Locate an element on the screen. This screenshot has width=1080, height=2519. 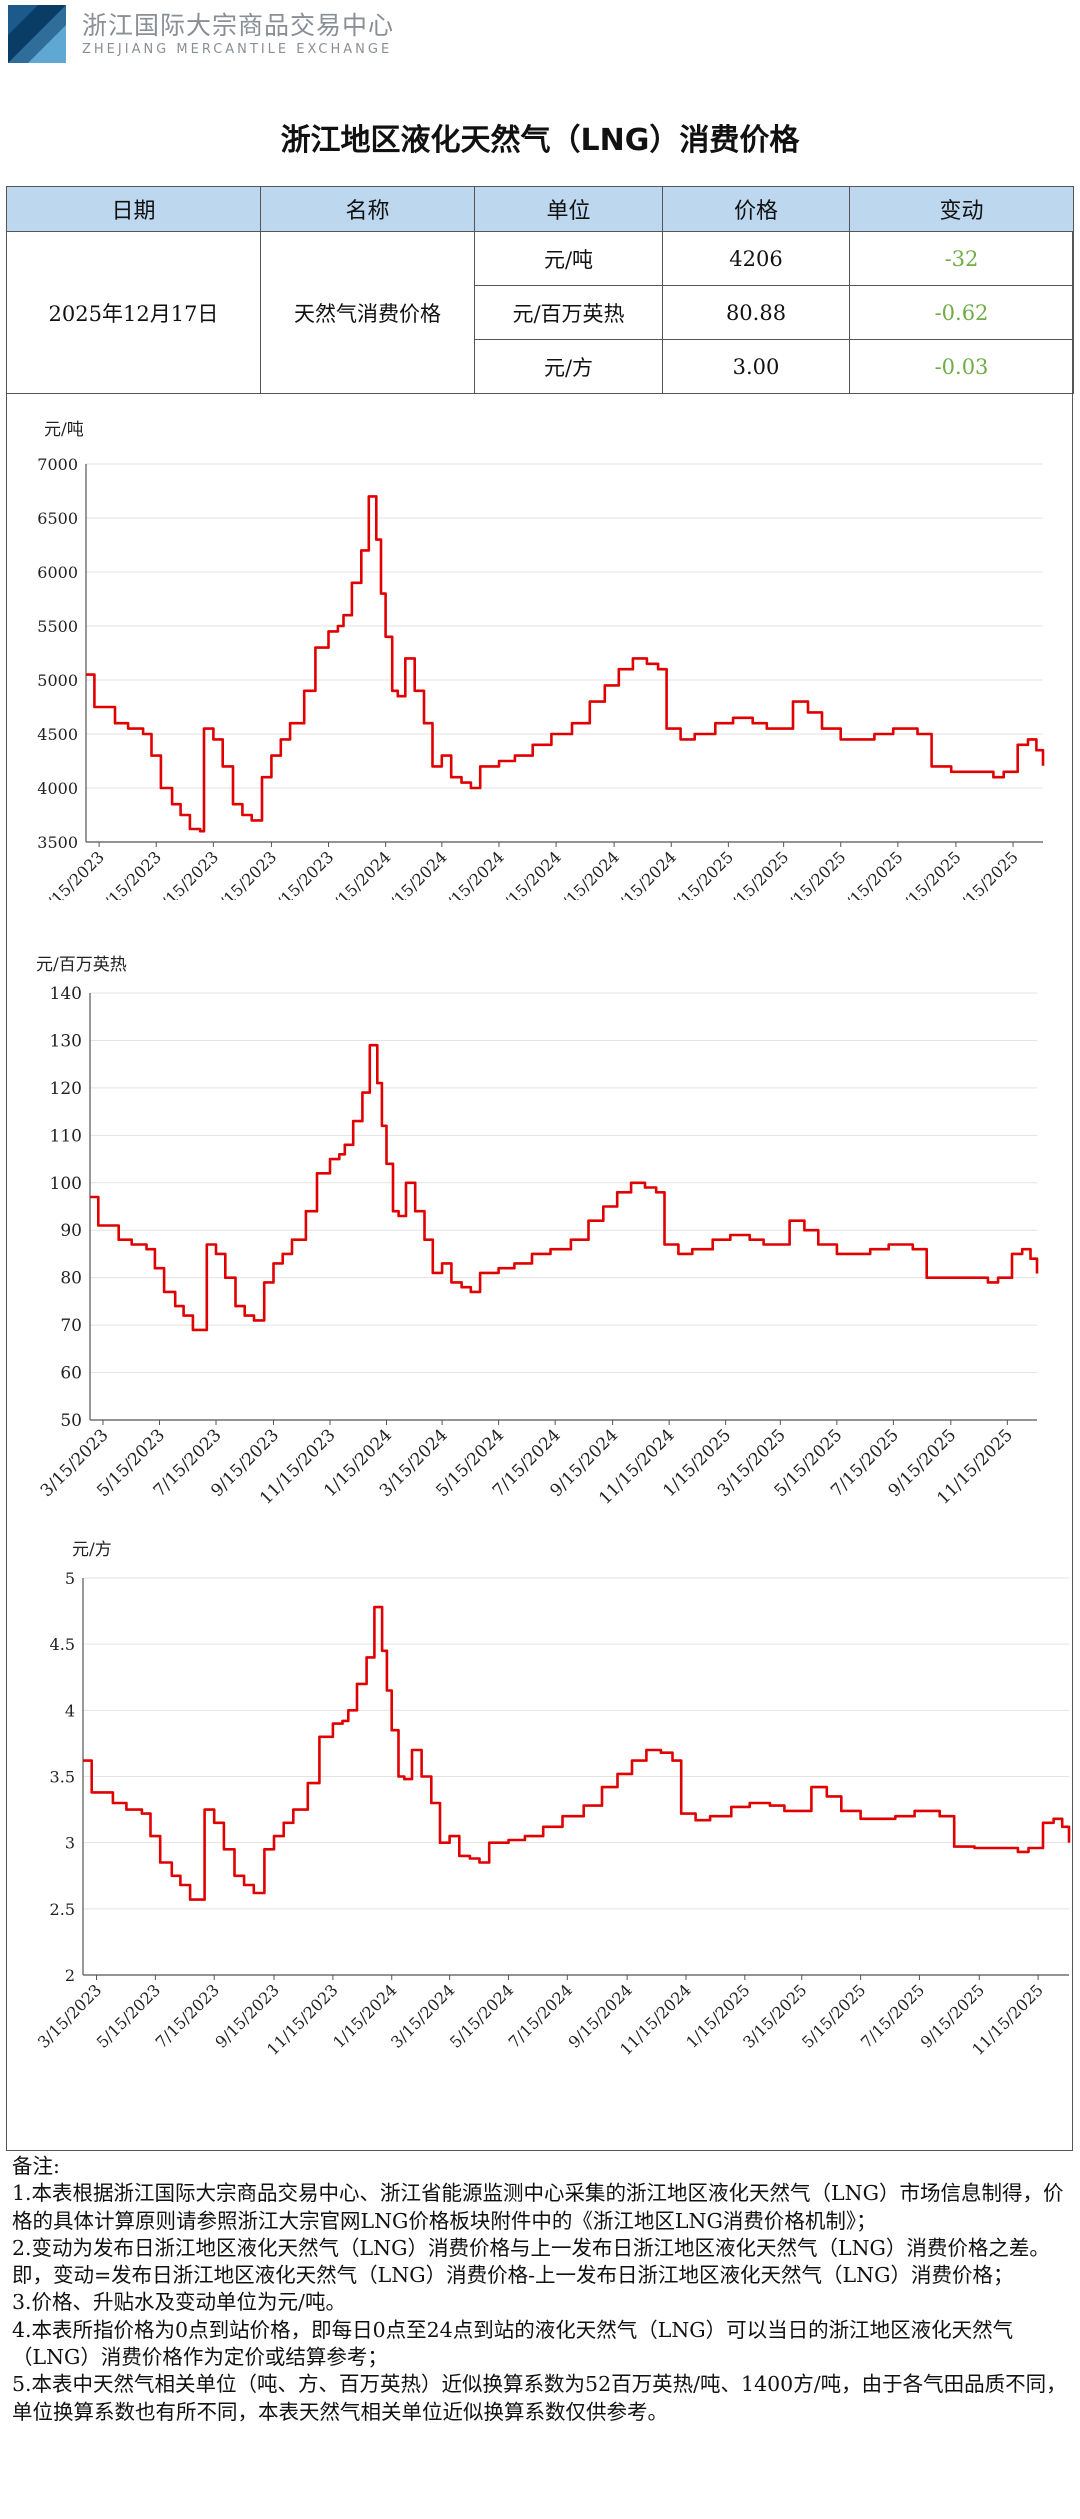
y-tick-label: 110 is located at coordinates (66, 1136).